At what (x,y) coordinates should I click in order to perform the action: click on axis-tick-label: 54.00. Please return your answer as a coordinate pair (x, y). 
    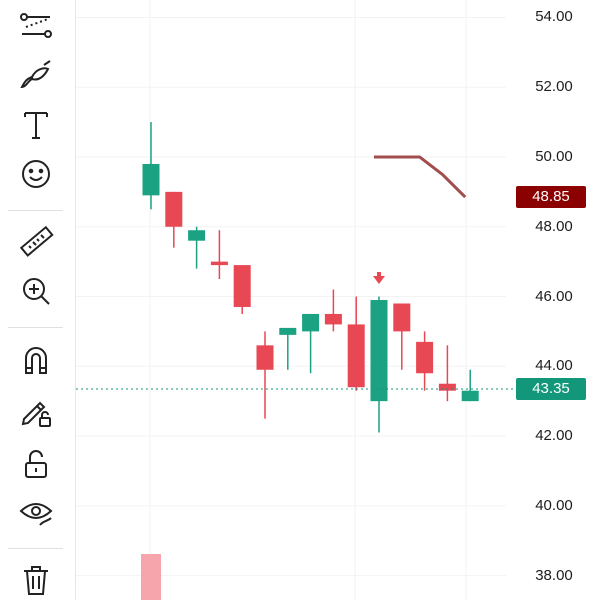
    Looking at the image, I should click on (554, 17).